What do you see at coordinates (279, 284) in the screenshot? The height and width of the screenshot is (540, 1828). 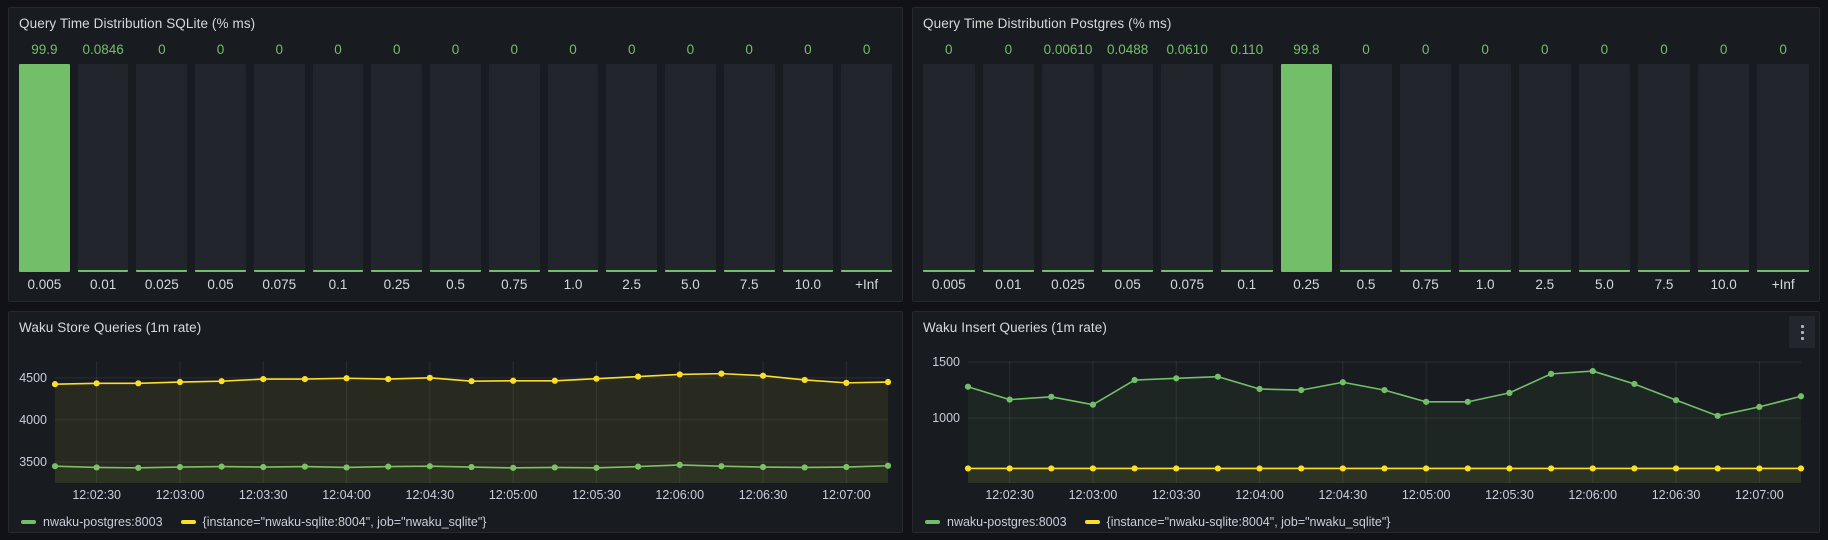 I see `bucket-x-label: 0.075` at bounding box center [279, 284].